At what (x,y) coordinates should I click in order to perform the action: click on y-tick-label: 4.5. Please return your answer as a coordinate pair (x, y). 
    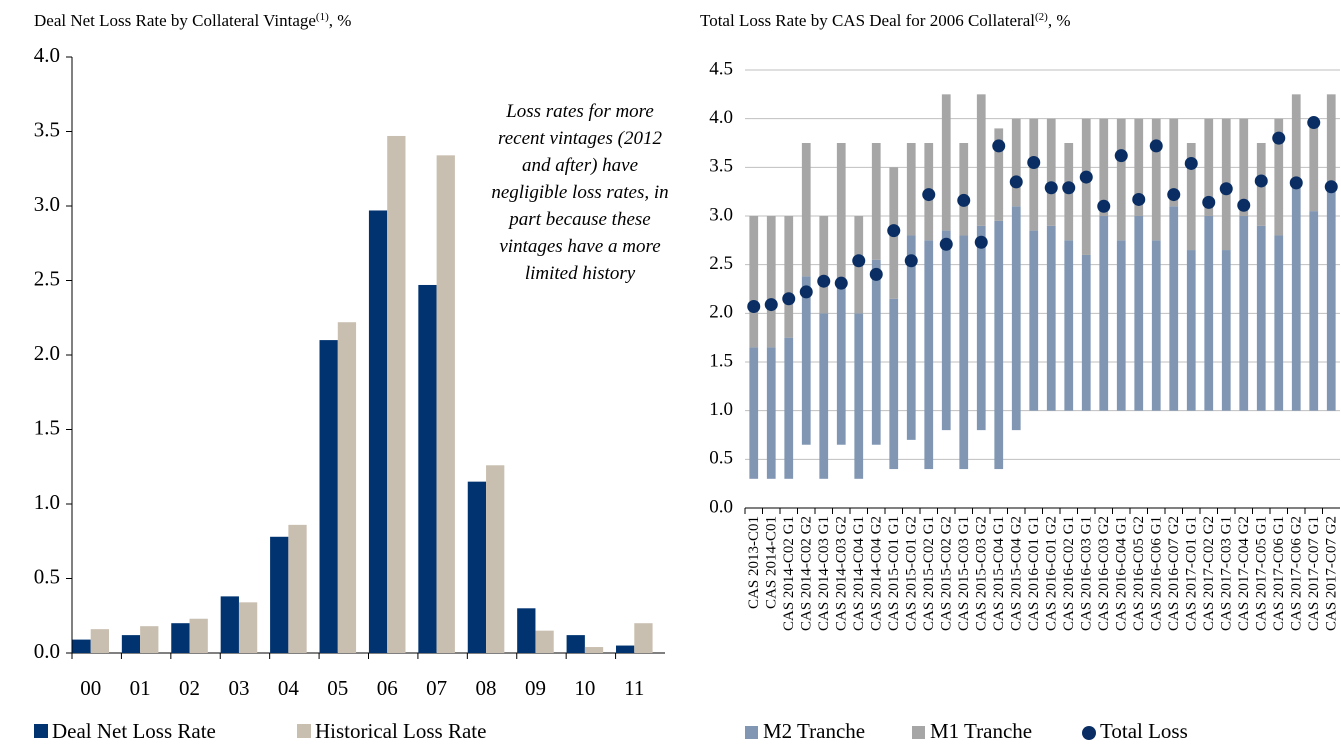
    Looking at the image, I should click on (721, 68).